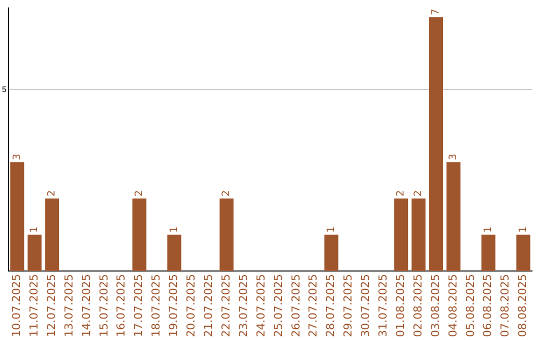 The height and width of the screenshot is (340, 540). What do you see at coordinates (436, 12) in the screenshot?
I see `data-label: 7` at bounding box center [436, 12].